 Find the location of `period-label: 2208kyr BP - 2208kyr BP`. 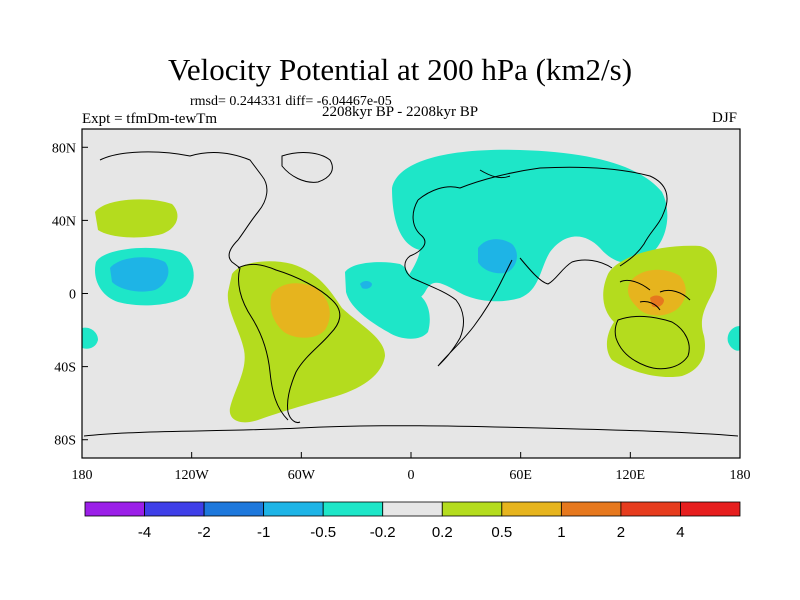

period-label: 2208kyr BP - 2208kyr BP is located at coordinates (400, 112).